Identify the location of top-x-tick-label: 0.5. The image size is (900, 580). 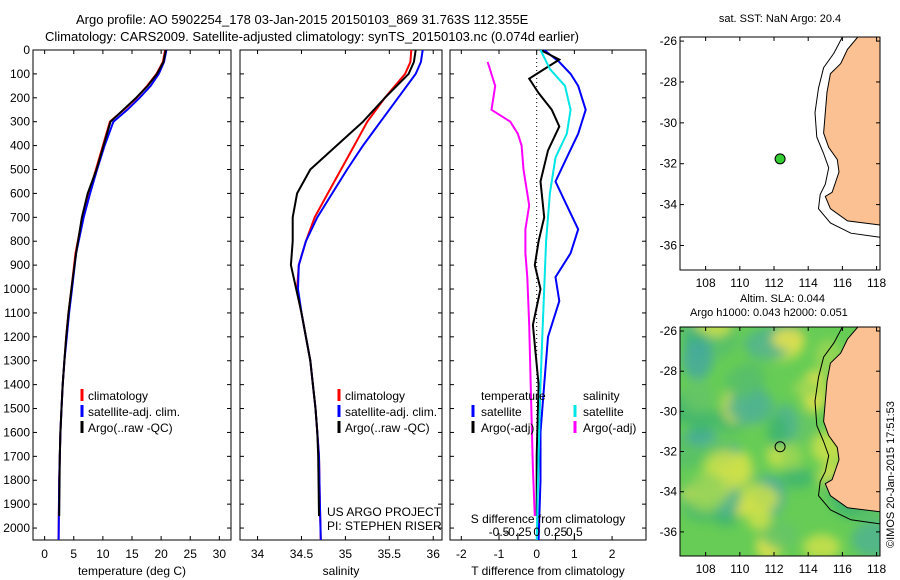
(574, 532).